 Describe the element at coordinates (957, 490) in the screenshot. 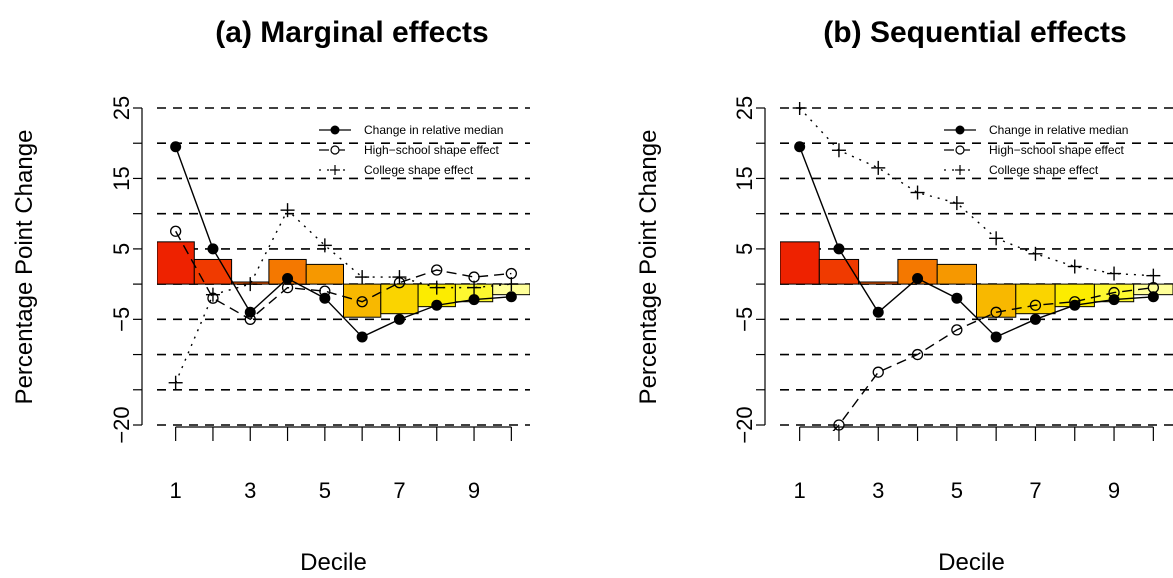

I see `x-tick-label: 5` at that location.